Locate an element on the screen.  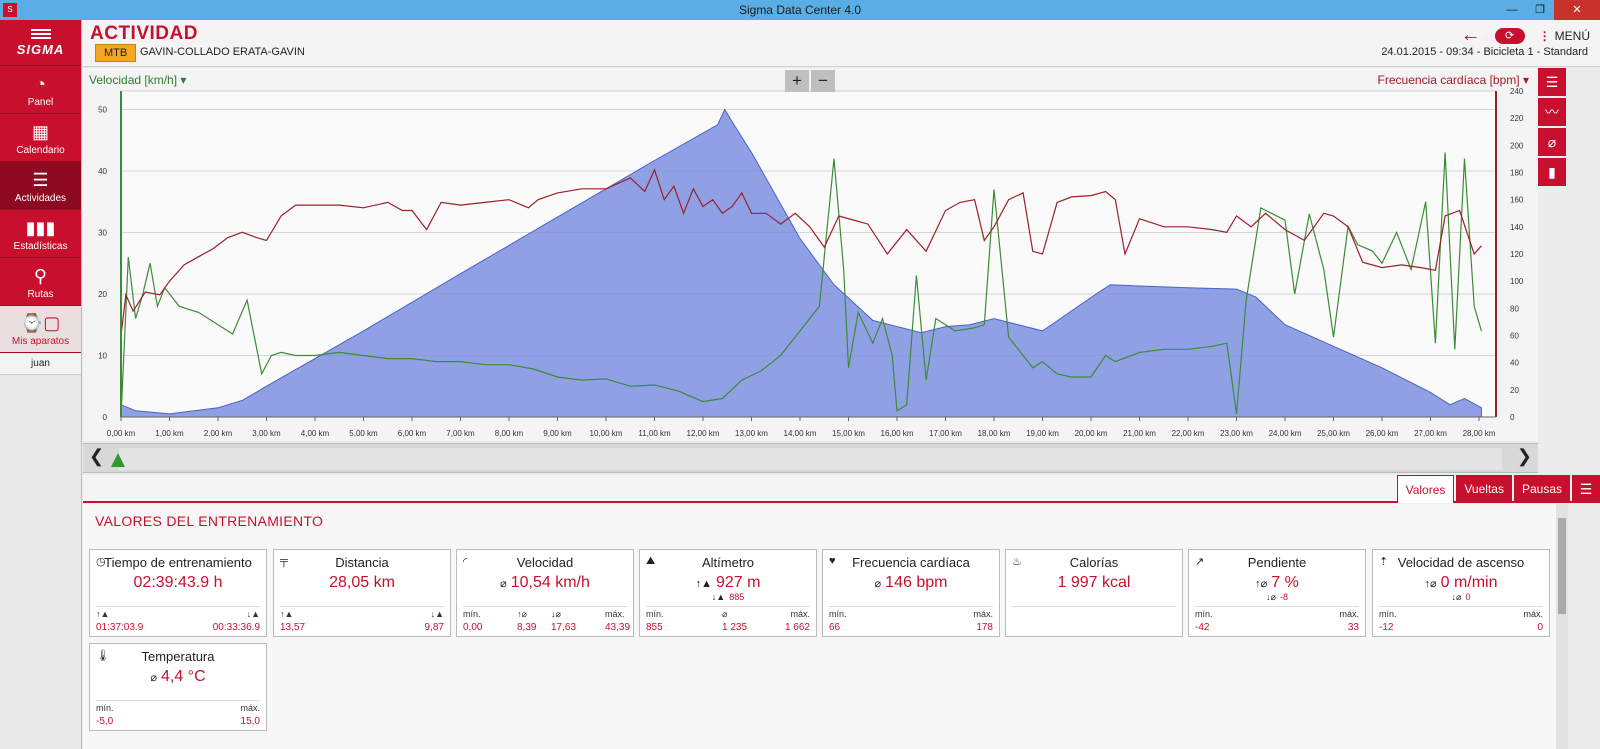
zoom-in-button: + is located at coordinates (797, 81).